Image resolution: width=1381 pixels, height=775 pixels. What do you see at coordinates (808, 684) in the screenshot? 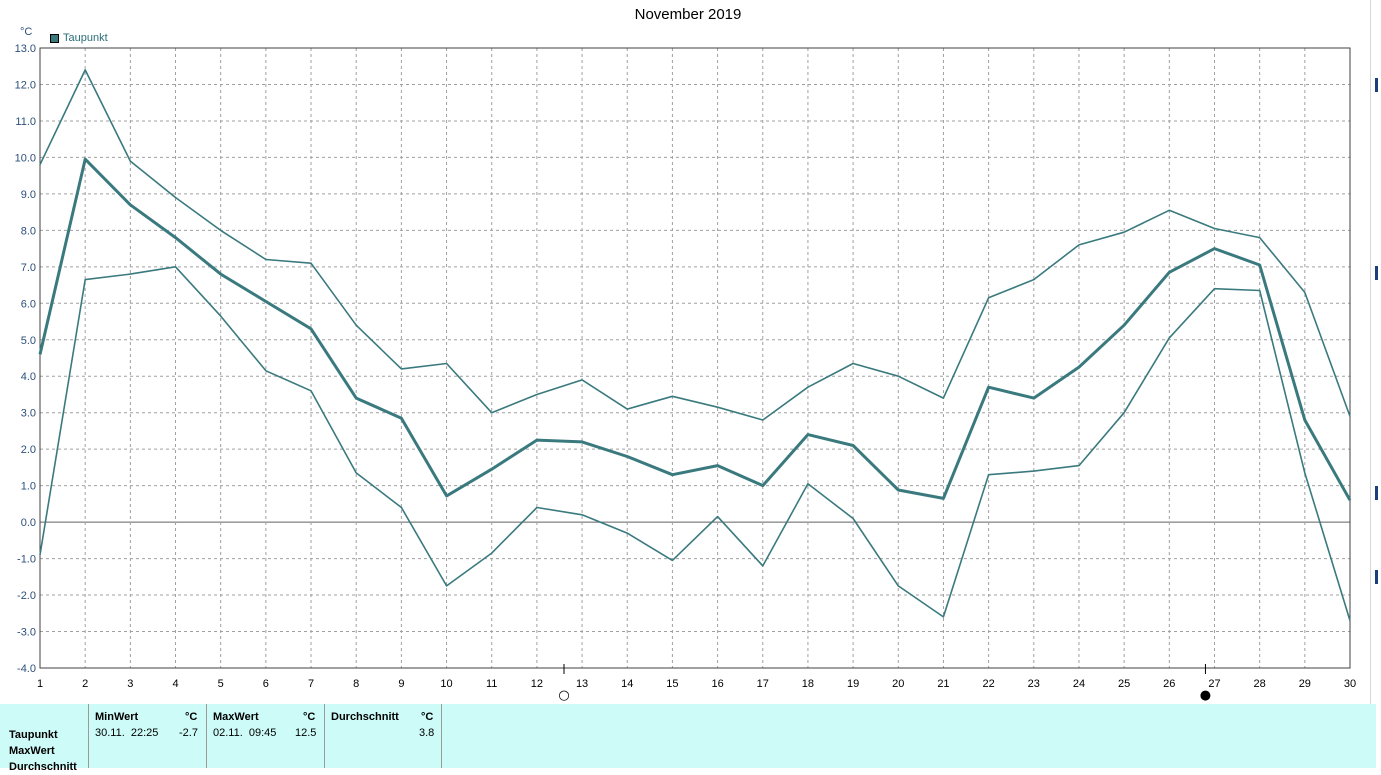
I see `x-tick-label: 18` at bounding box center [808, 684].